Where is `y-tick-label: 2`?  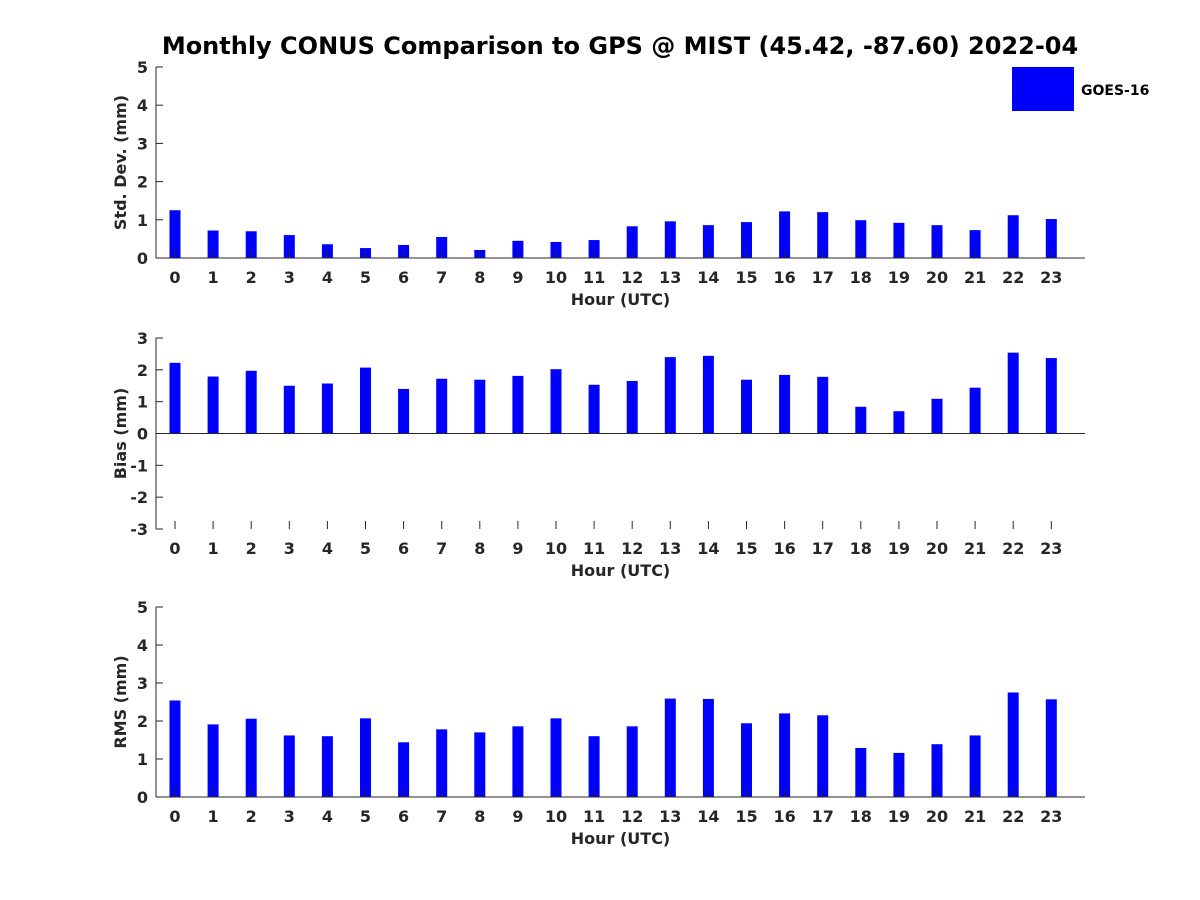 y-tick-label: 2 is located at coordinates (142, 182).